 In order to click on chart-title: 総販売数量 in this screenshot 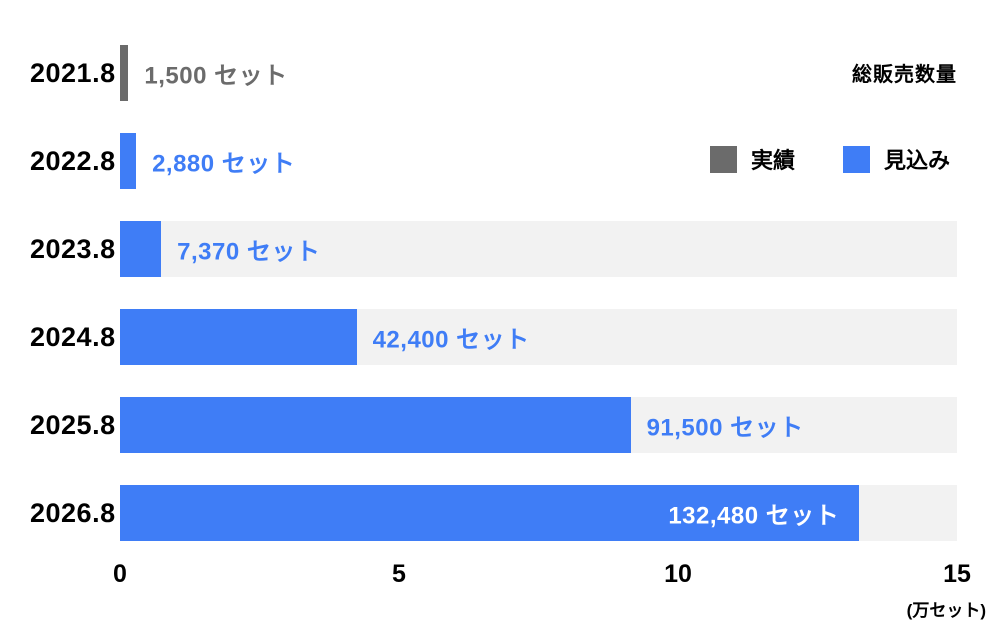, I will do `click(904, 75)`.